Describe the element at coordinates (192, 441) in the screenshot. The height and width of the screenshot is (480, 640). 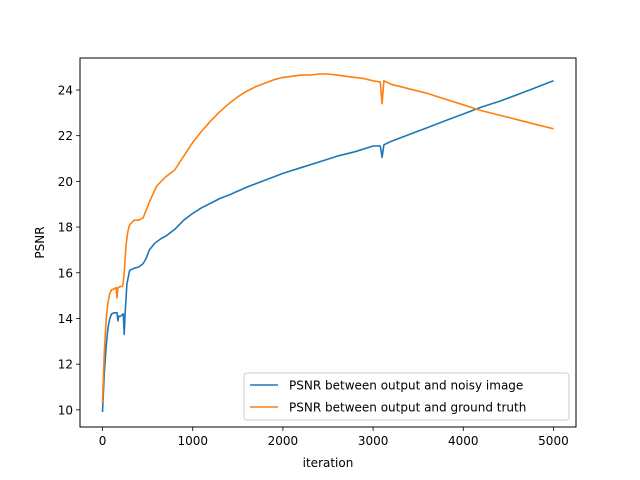
I see `x-tick-label: 1000` at that location.